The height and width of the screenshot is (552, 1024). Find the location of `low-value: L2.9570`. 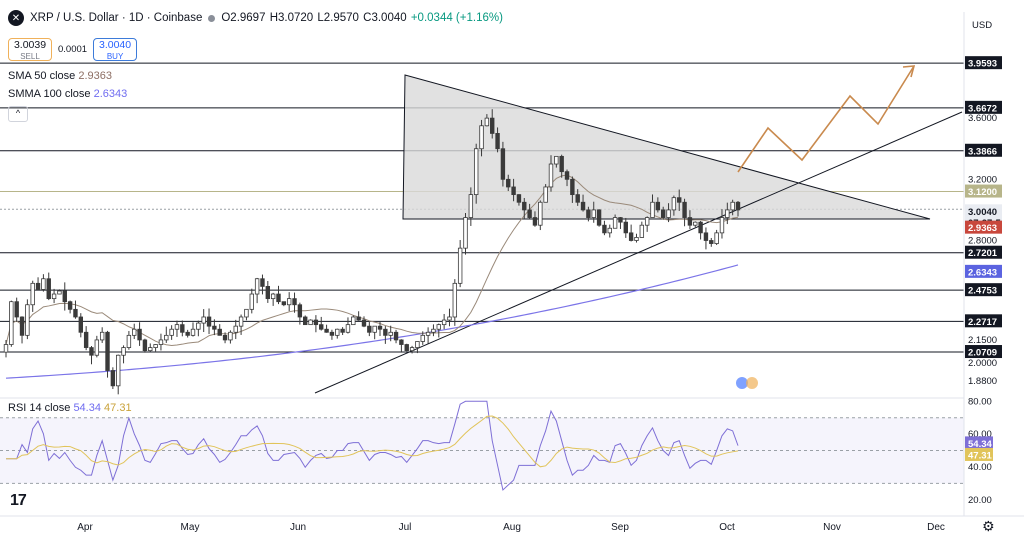

low-value: L2.9570 is located at coordinates (338, 18).